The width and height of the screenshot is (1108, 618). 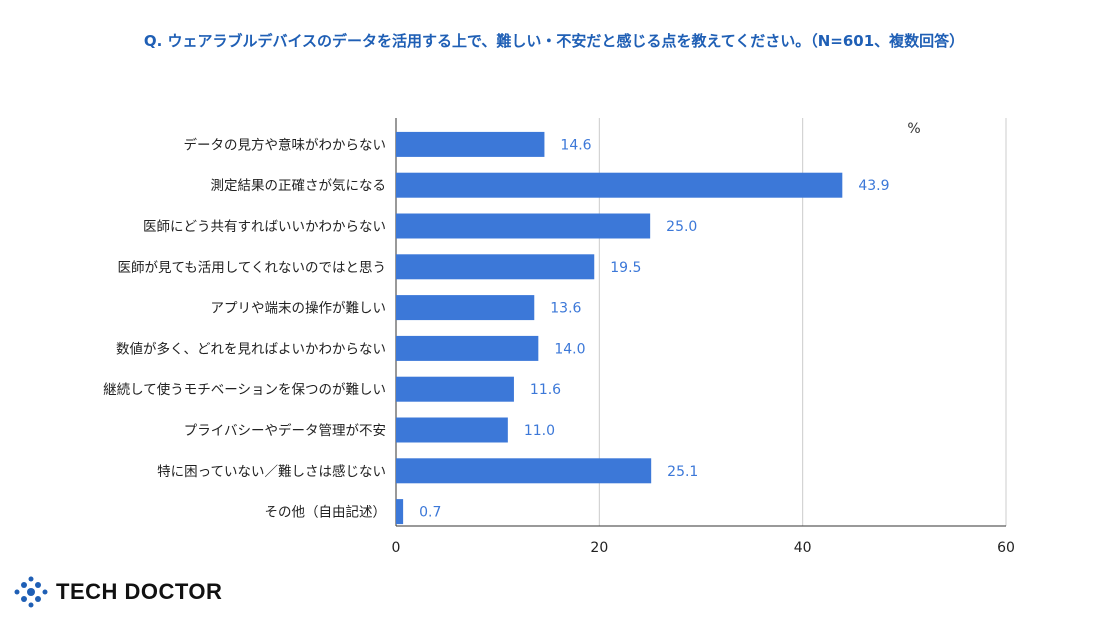 I want to click on data-label: 14.6, so click(x=575, y=145).